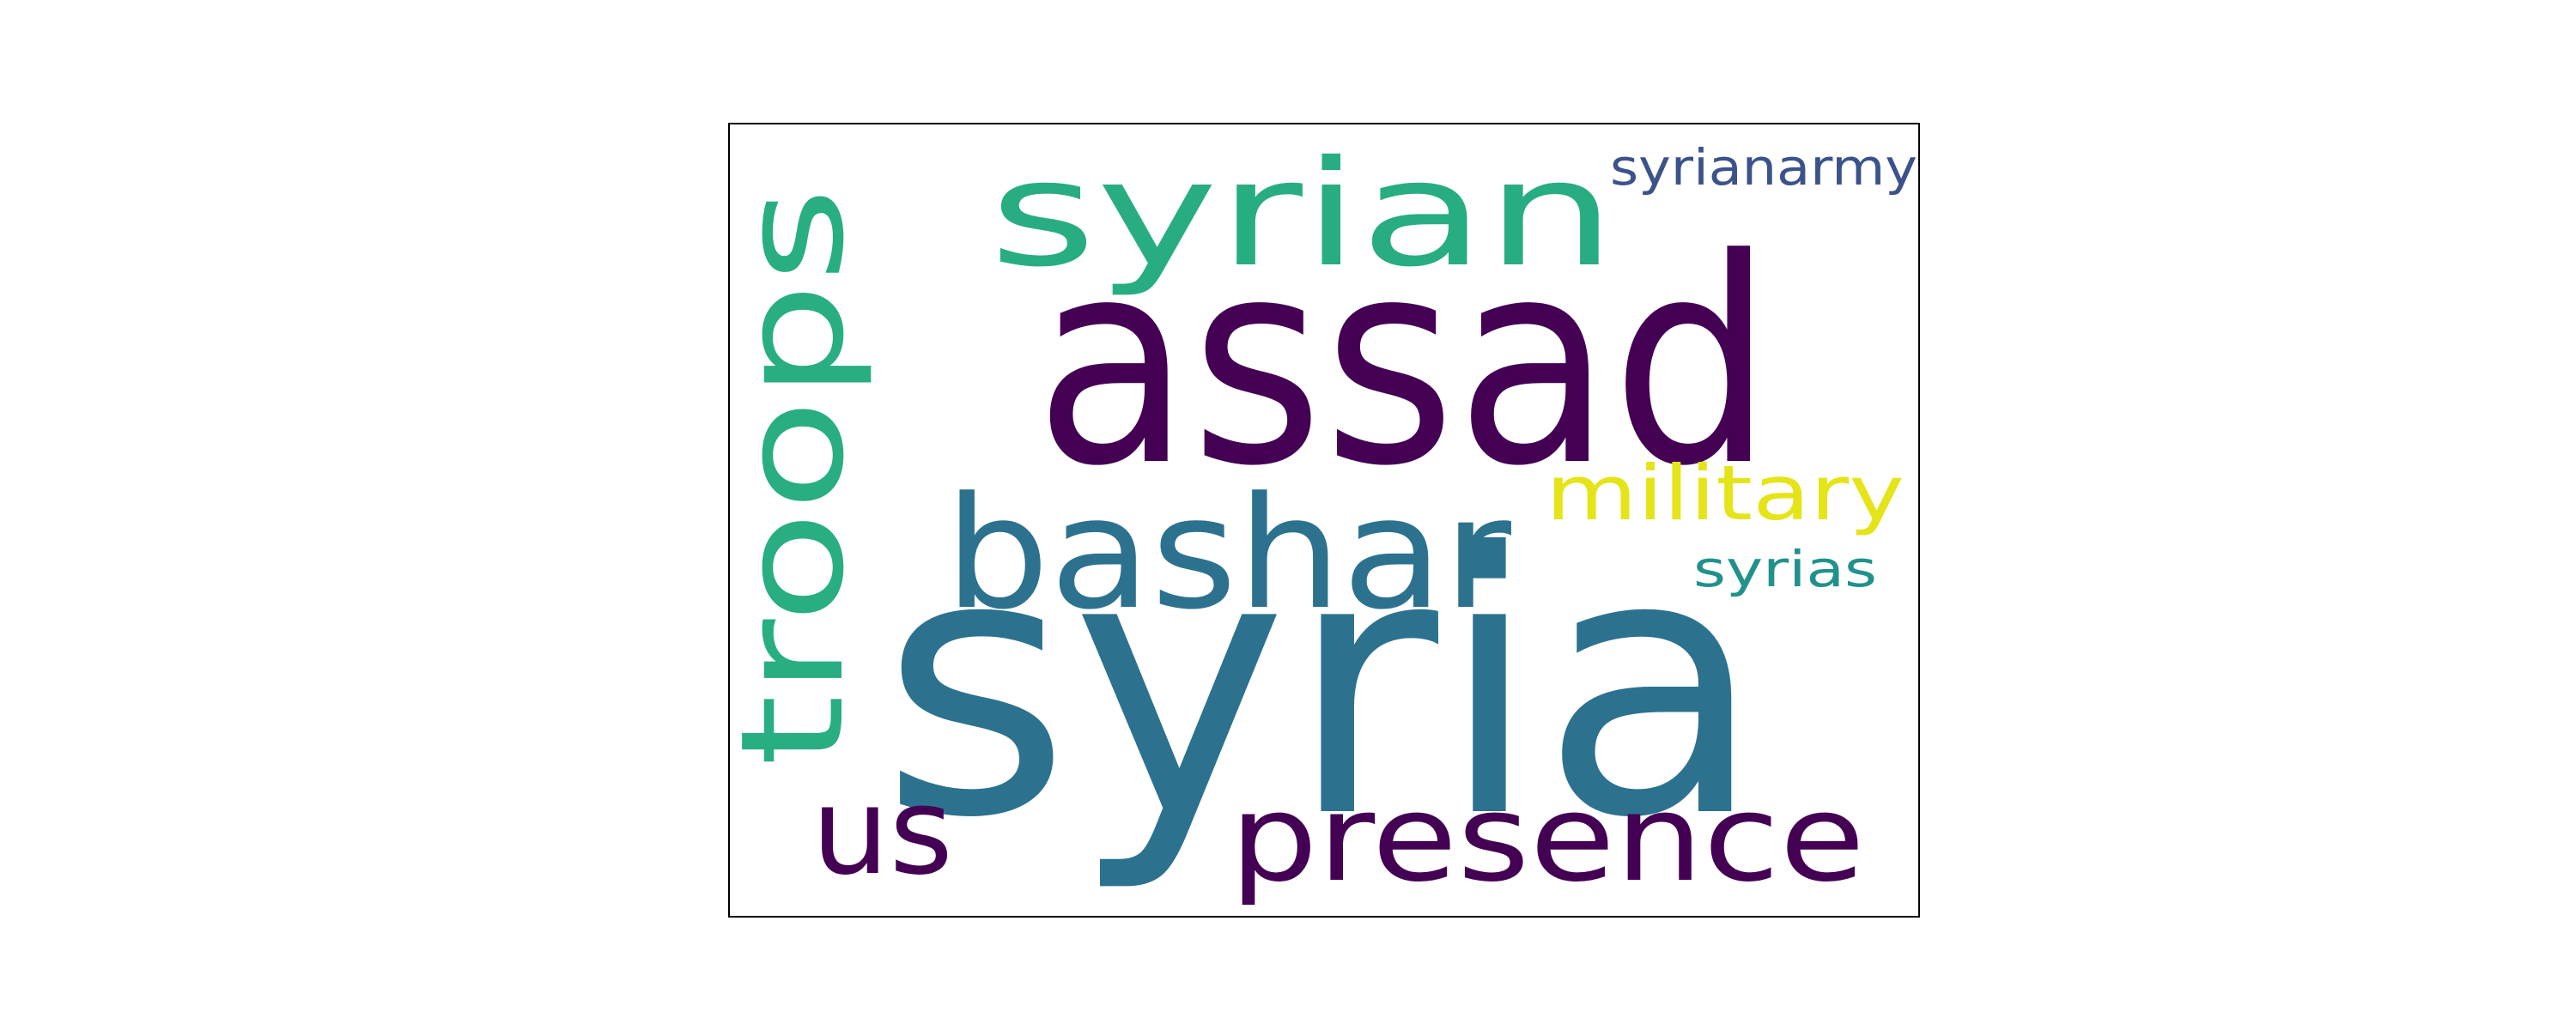 This screenshot has width=2576, height=1030. I want to click on word-syrianarmy: syrianarmy, so click(1763, 167).